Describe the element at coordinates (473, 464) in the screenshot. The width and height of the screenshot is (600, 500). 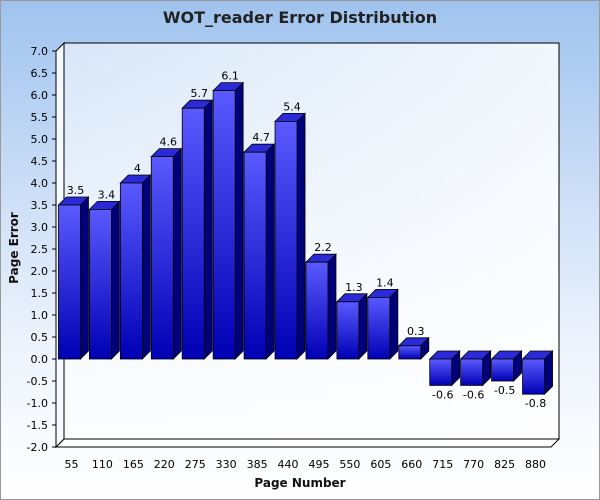
I see `x-tick-label: 770` at that location.